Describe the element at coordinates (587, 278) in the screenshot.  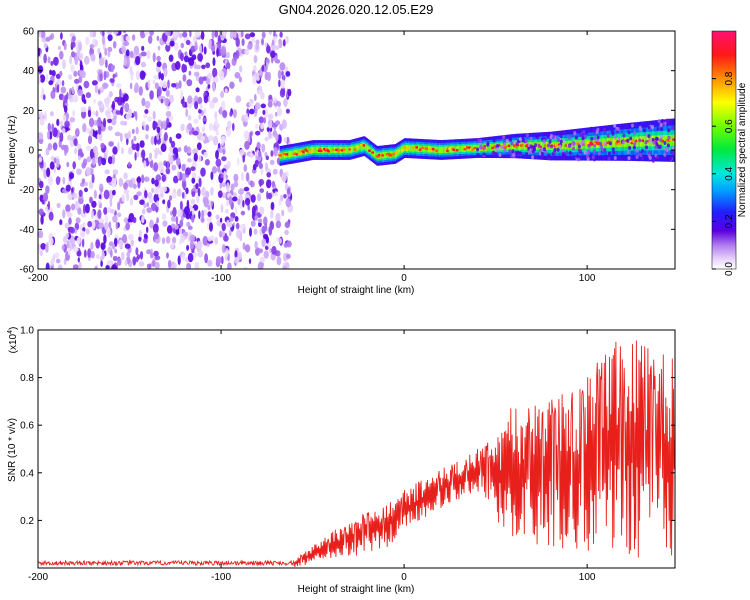
I see `x-tick-label: 100` at that location.